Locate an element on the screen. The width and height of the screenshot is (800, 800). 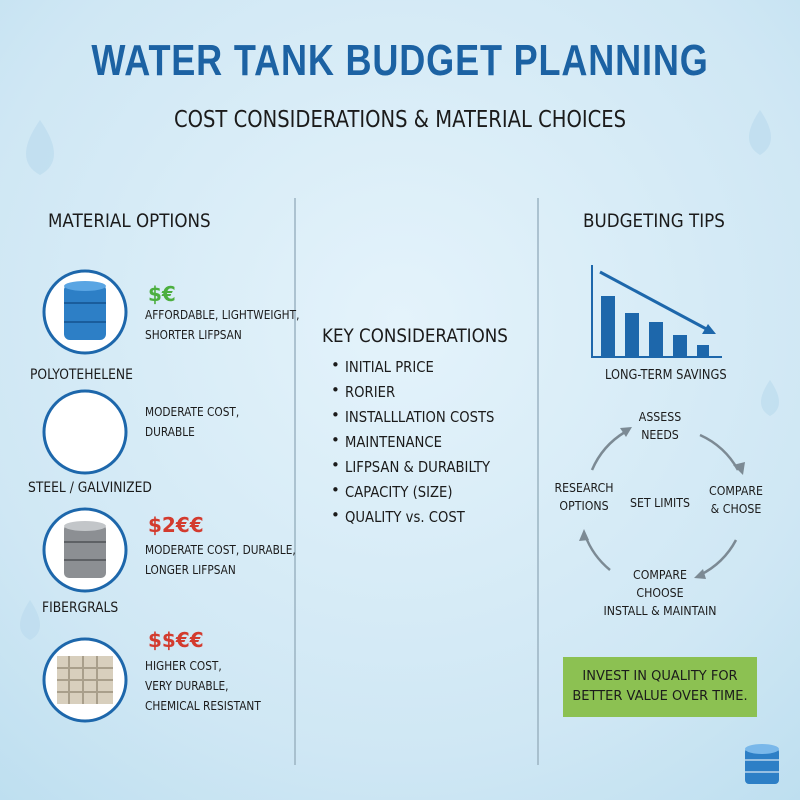
title: WATER TANK BUDGET PLANNING is located at coordinates (400, 60).